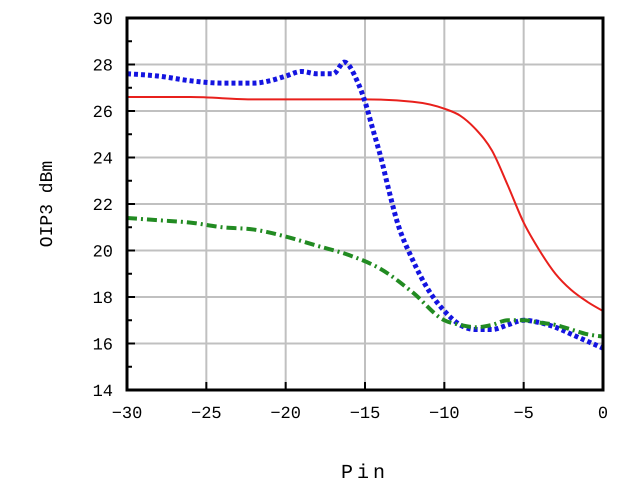 Image resolution: width=621 pixels, height=500 pixels. Describe the element at coordinates (206, 414) in the screenshot. I see `x-tick-label: −25` at that location.